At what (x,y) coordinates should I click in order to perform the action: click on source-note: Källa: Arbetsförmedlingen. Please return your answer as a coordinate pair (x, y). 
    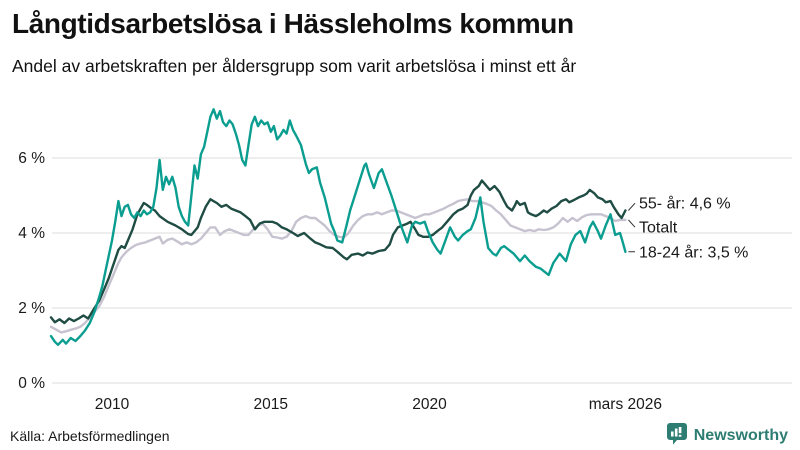
    Looking at the image, I should click on (90, 436).